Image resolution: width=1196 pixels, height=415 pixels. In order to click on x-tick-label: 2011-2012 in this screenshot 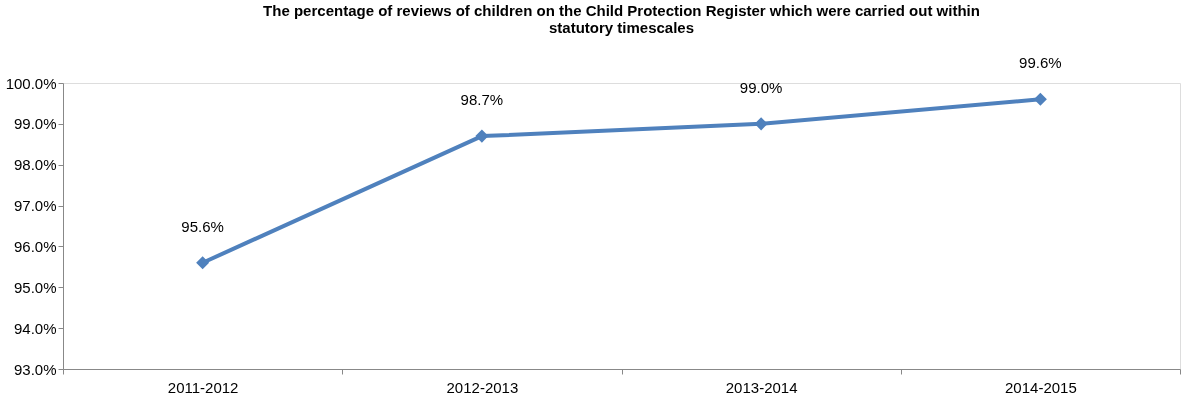, I will do `click(203, 387)`.